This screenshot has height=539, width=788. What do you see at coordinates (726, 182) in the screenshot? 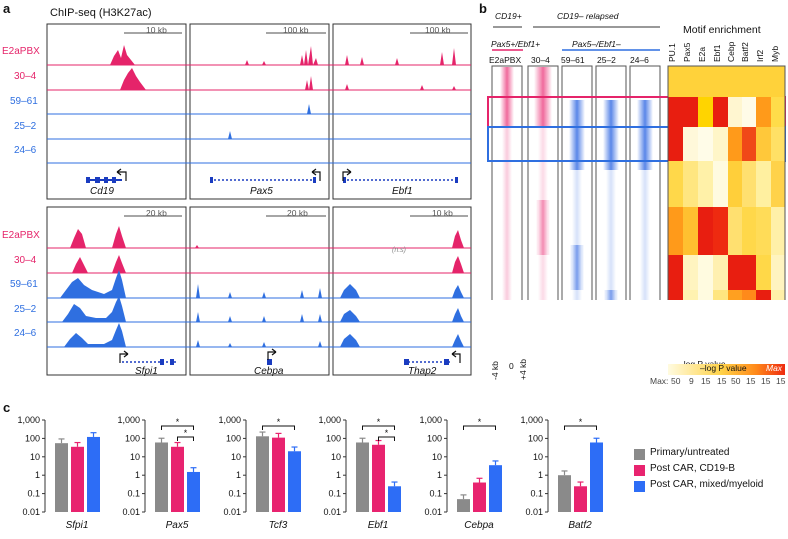
I see `motif-heatmap` at bounding box center [726, 182].